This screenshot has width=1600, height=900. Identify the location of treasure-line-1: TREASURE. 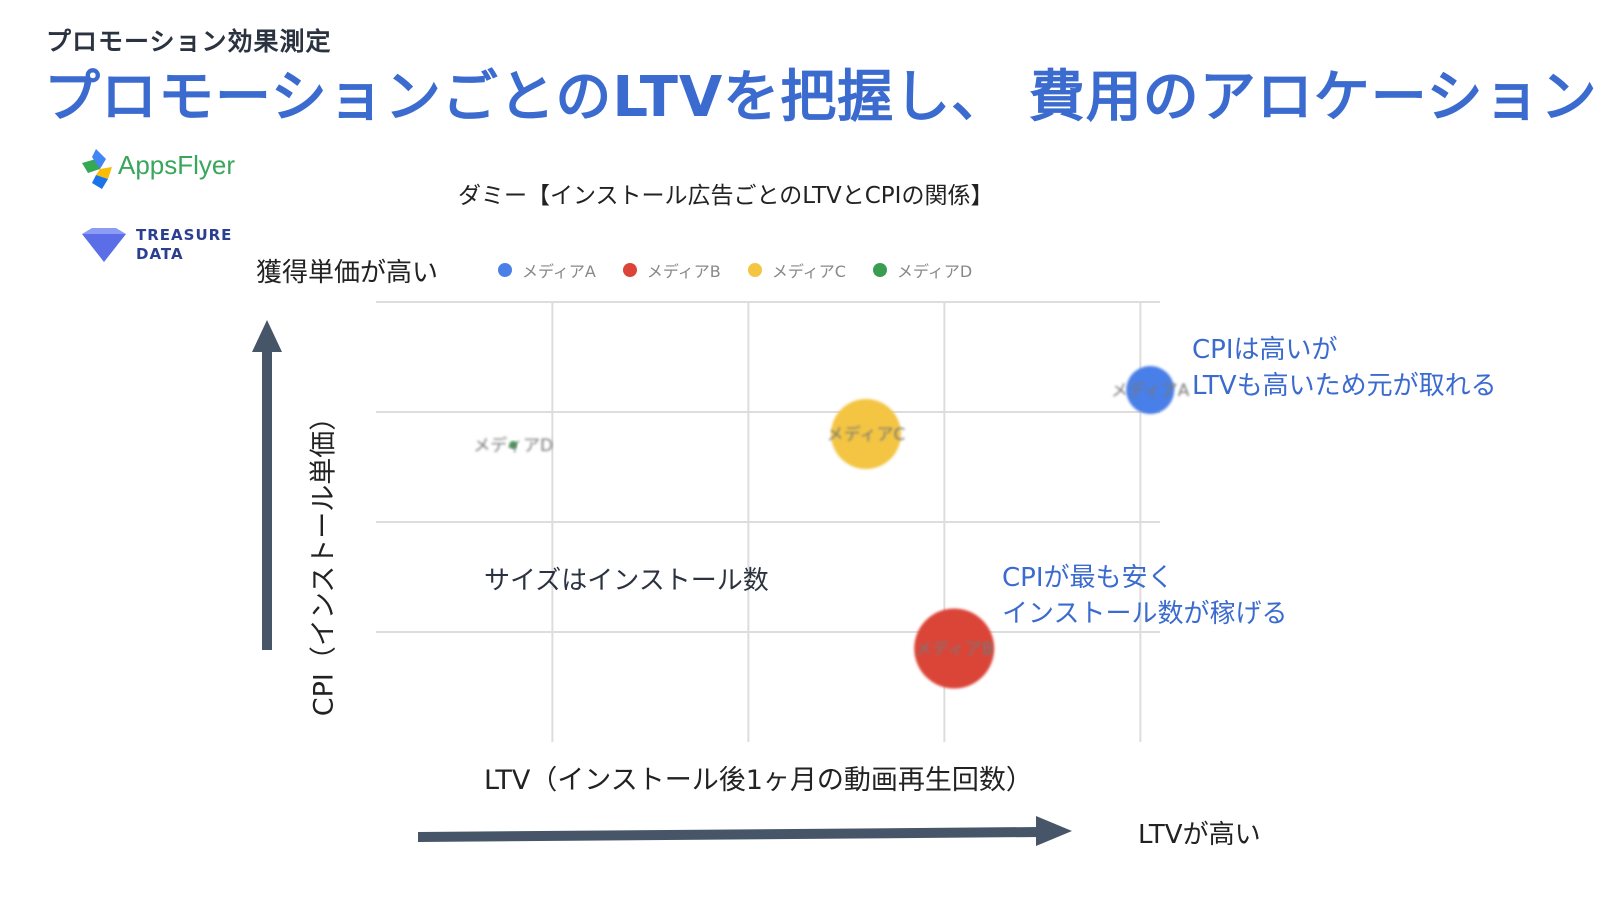
(184, 235).